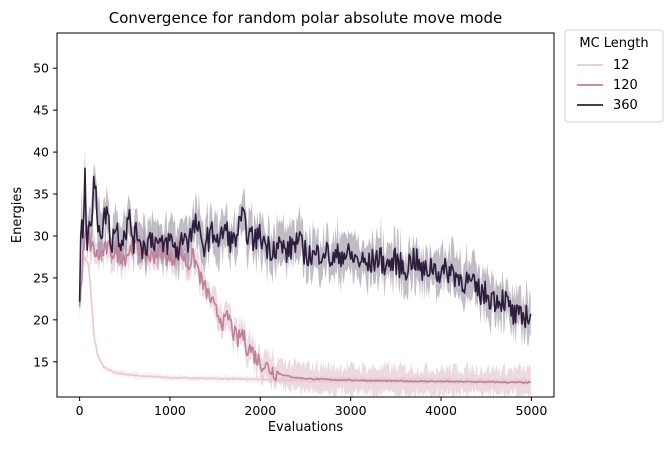  Describe the element at coordinates (41, 361) in the screenshot. I see `y-tick-label: 15` at that location.